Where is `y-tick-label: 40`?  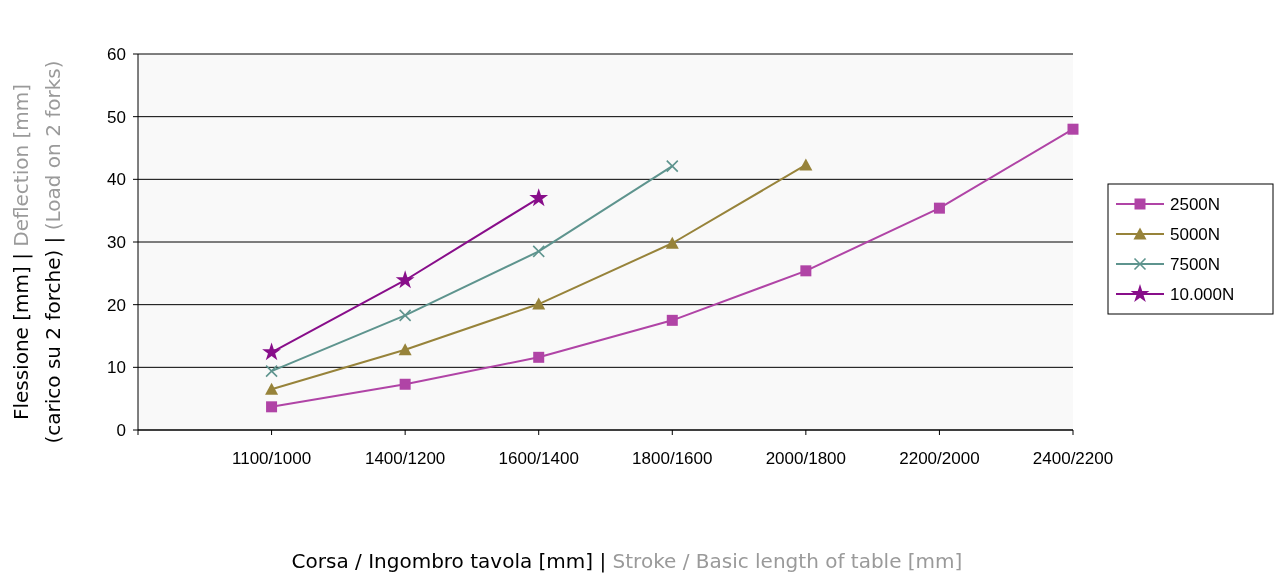
y-tick-label: 40 is located at coordinates (116, 180).